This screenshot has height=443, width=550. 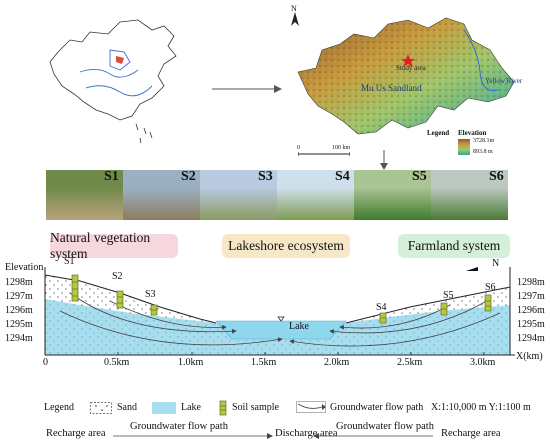 I want to click on map-legend-title: Legend, so click(x=438, y=133).